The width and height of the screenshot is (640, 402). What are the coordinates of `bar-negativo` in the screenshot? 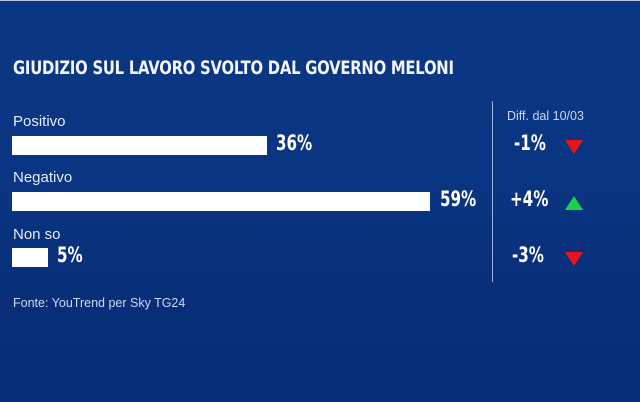 It's located at (221, 201).